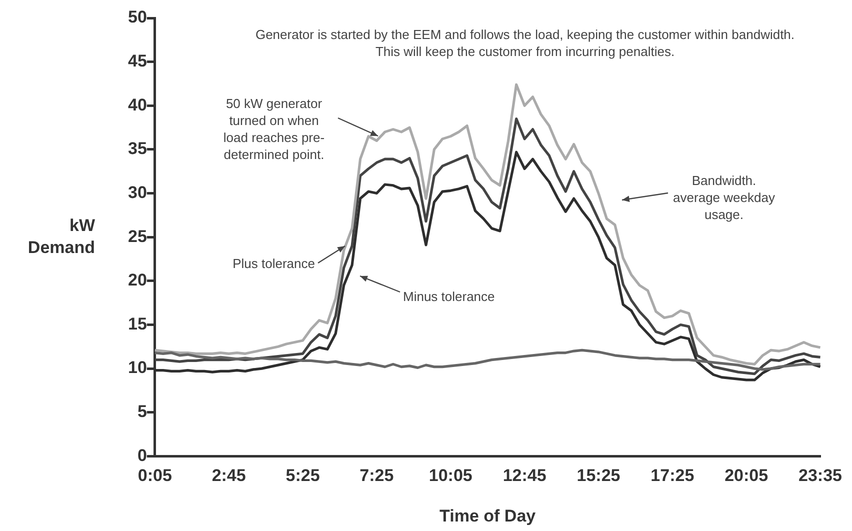 This screenshot has height=531, width=852. What do you see at coordinates (155, 476) in the screenshot?
I see `x-tick-label: 0:05` at bounding box center [155, 476].